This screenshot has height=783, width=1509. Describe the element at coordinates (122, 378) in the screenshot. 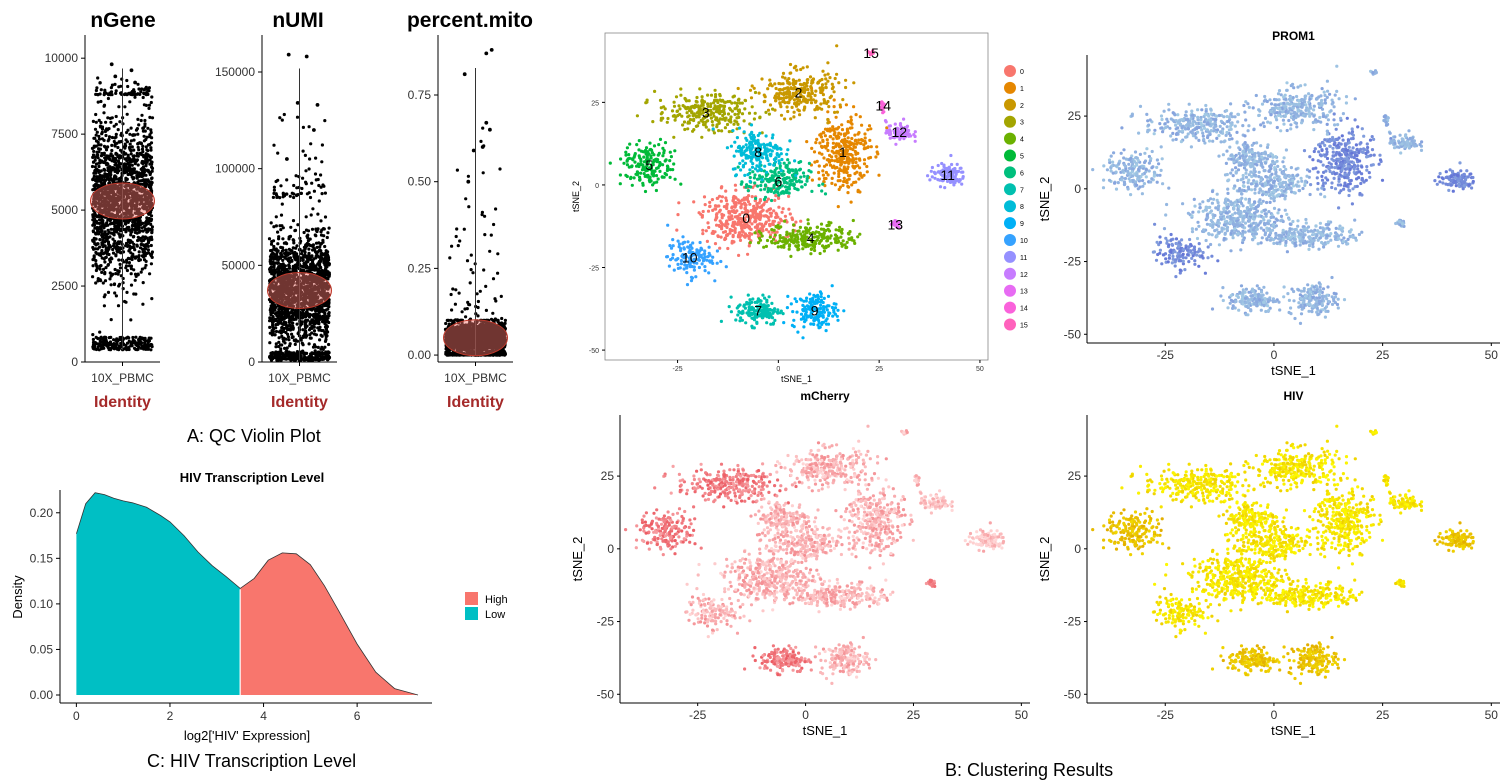

I see `violin-ngene-x-tick-label: 10X_PBMC` at that location.